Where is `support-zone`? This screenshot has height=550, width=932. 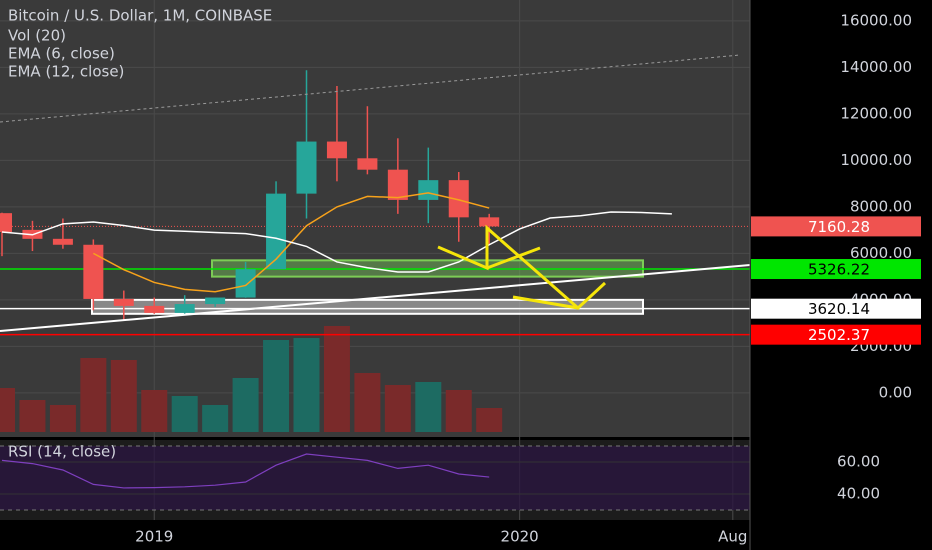 support-zone is located at coordinates (367, 306).